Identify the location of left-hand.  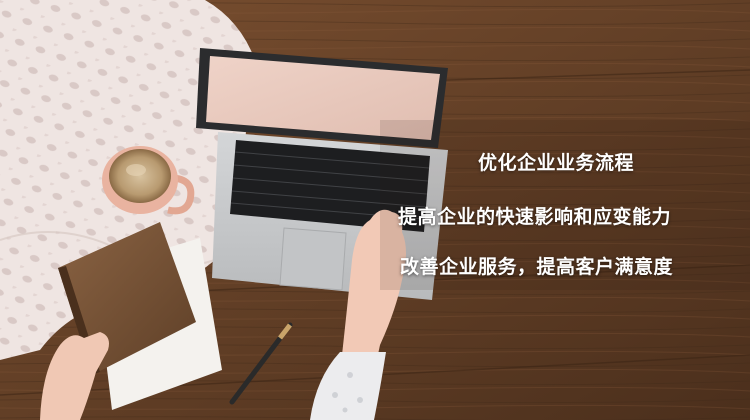
(74, 376).